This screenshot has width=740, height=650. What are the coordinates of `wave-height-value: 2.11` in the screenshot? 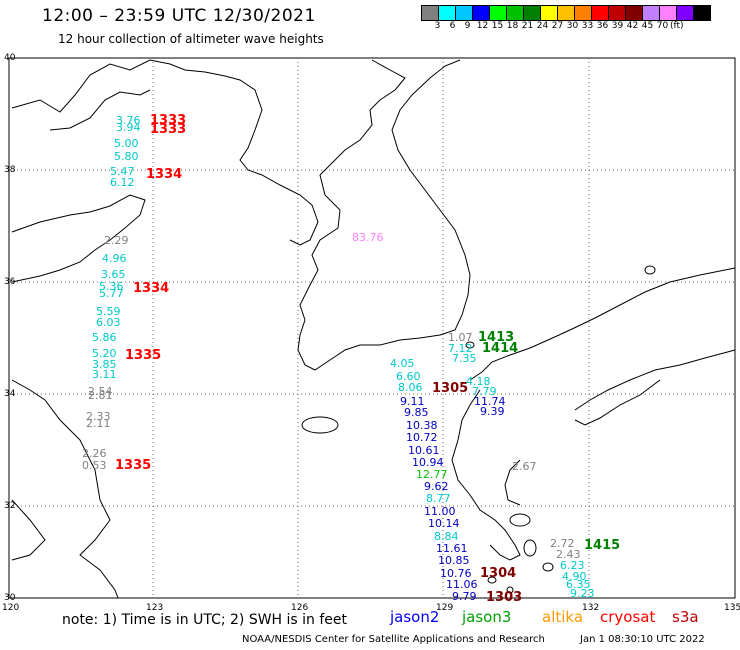 It's located at (98, 423).